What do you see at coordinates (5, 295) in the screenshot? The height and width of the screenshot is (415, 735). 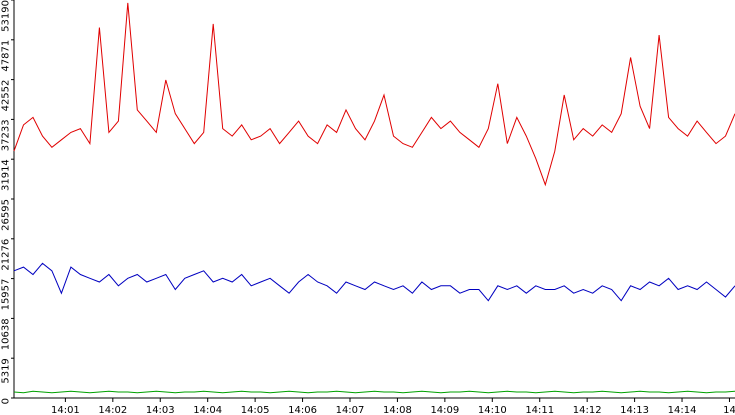 I see `y-tick-label: 15957` at bounding box center [5, 295].